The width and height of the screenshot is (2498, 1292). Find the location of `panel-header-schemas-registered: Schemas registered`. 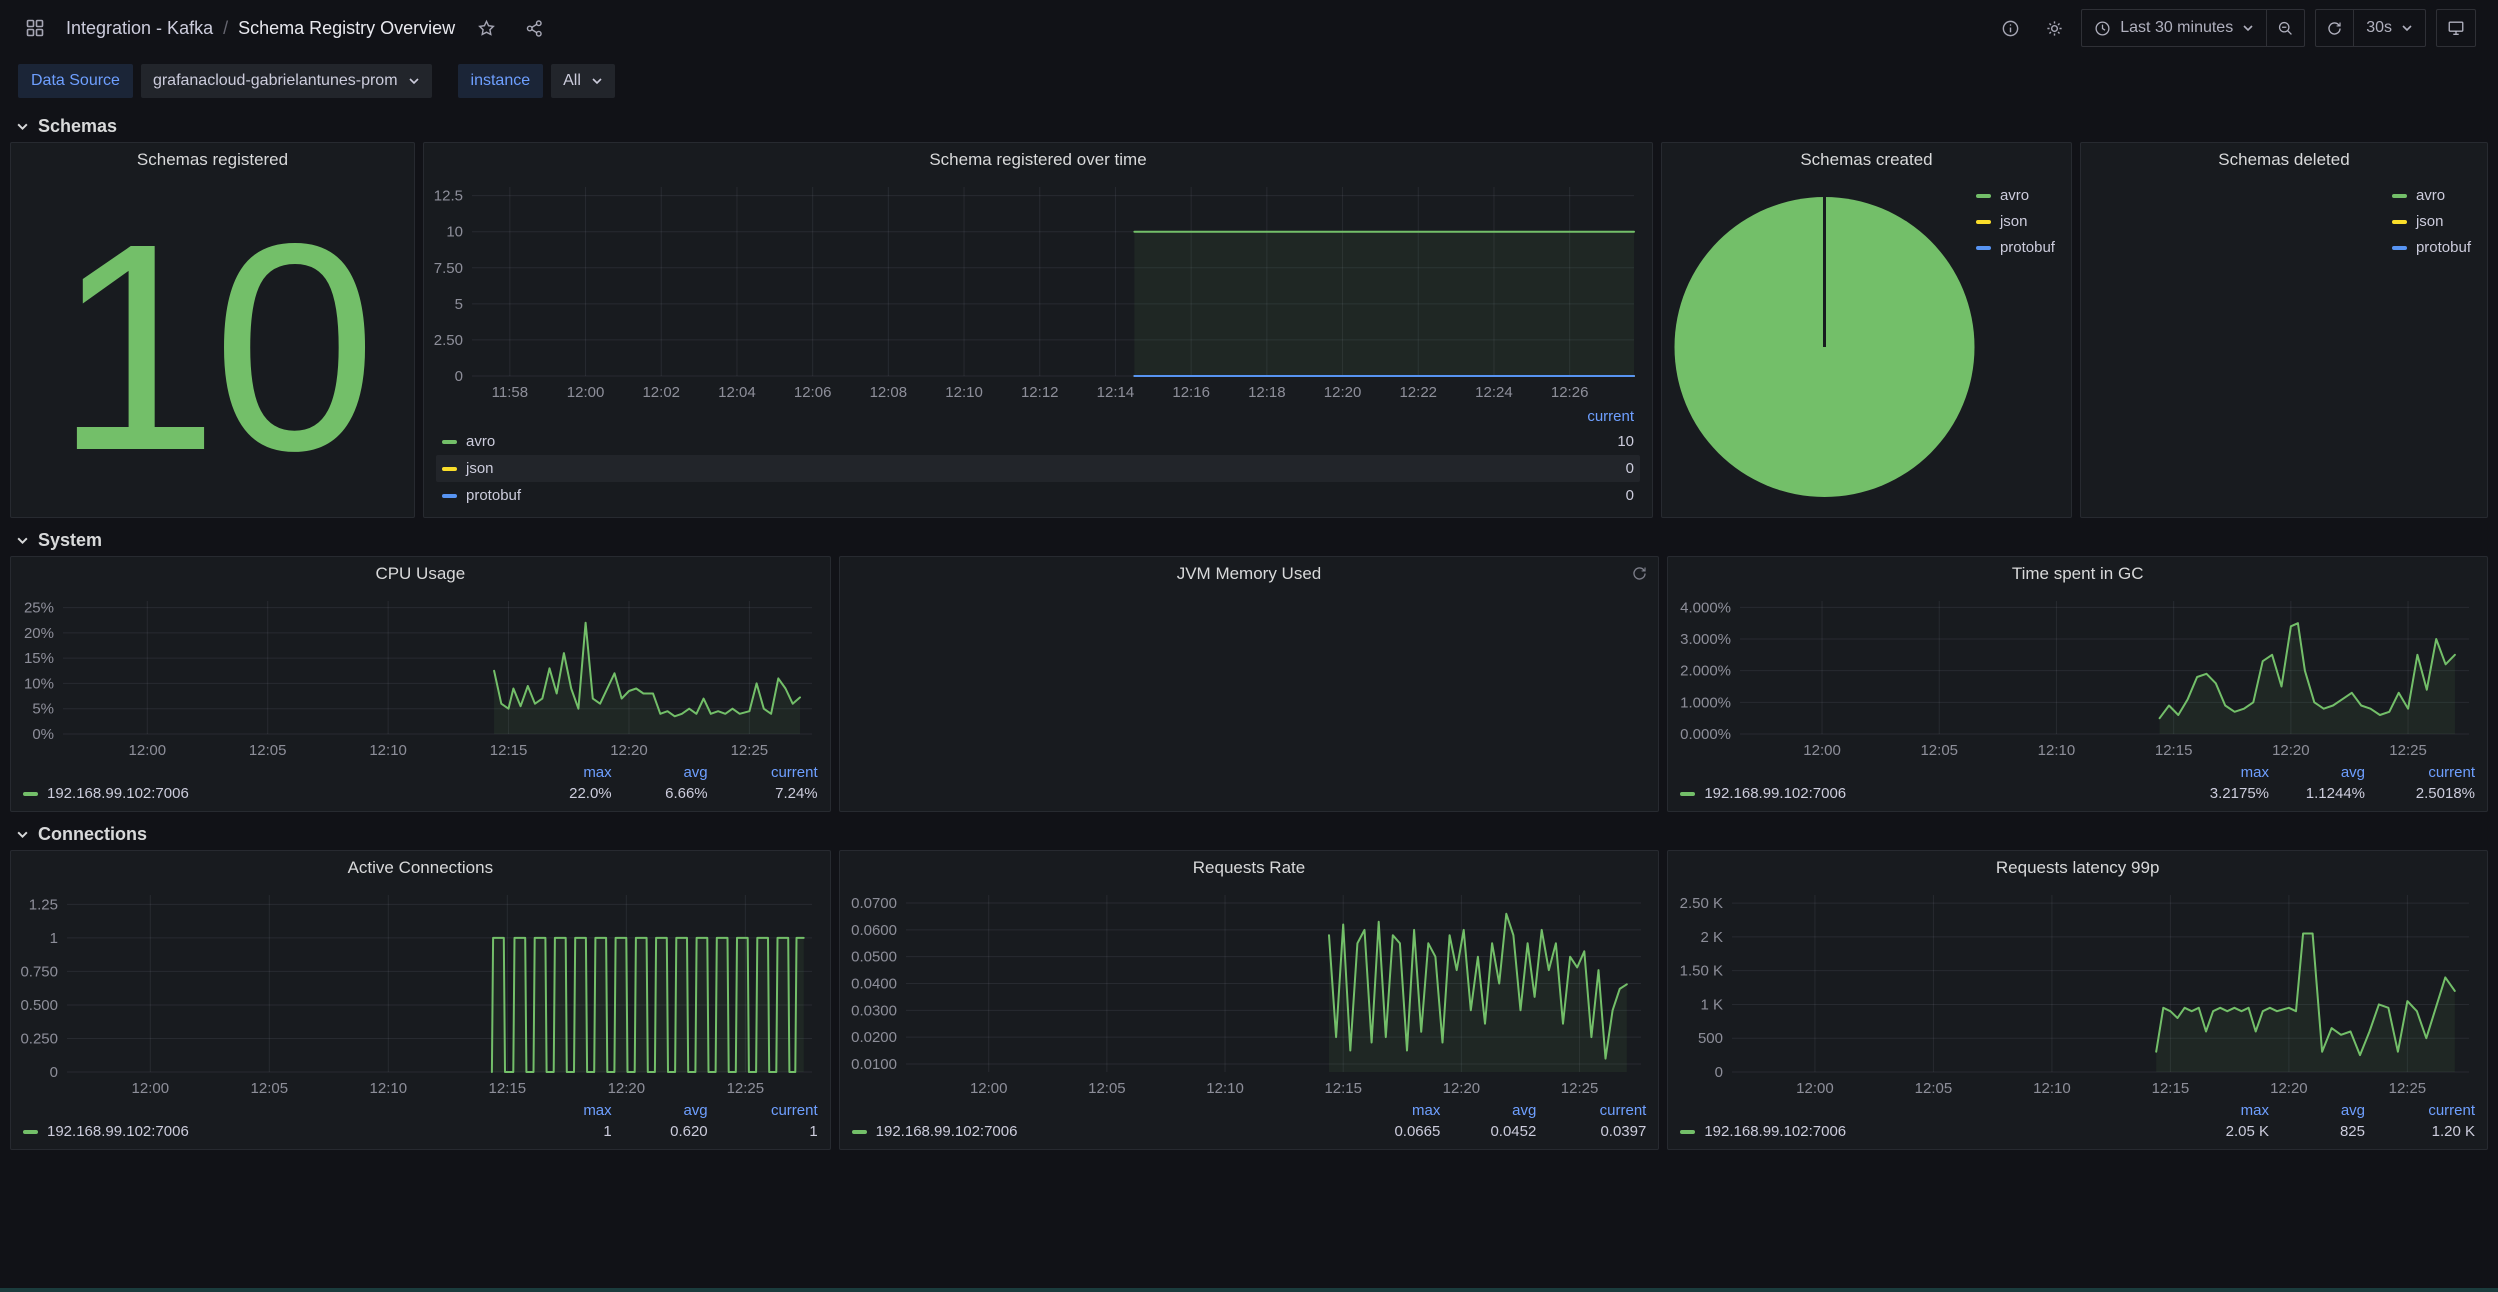

panel-header-schemas-registered: Schemas registered is located at coordinates (212, 160).